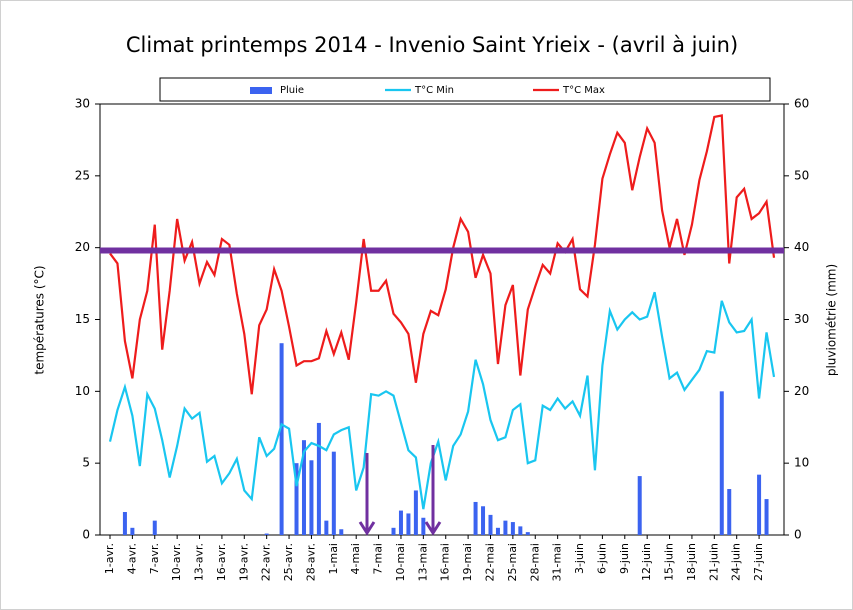  Describe the element at coordinates (583, 90) in the screenshot. I see `legend-label: T°C Max` at that location.